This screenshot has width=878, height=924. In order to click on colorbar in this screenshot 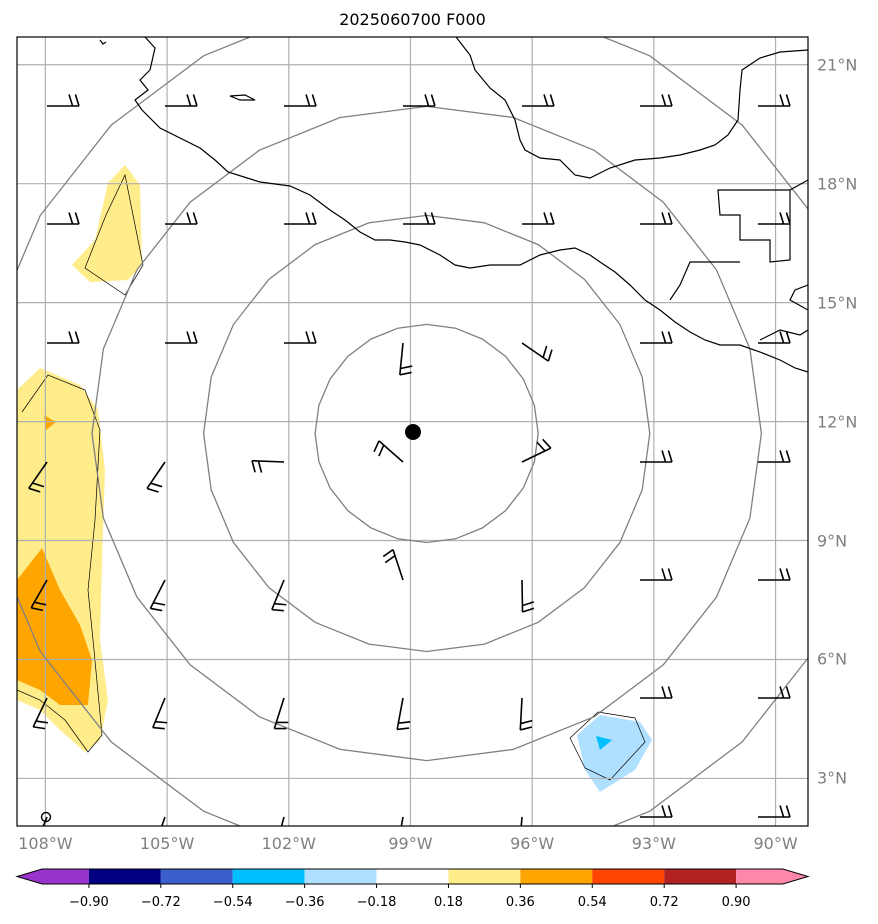, I will do `click(412, 878)`.